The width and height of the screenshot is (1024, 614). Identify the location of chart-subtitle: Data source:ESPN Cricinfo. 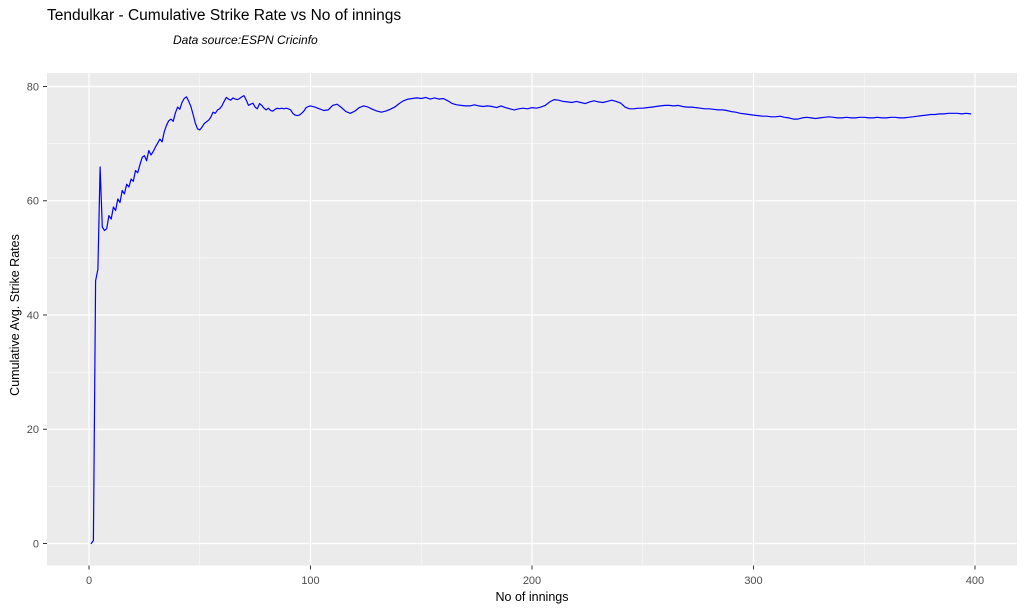
(245, 40).